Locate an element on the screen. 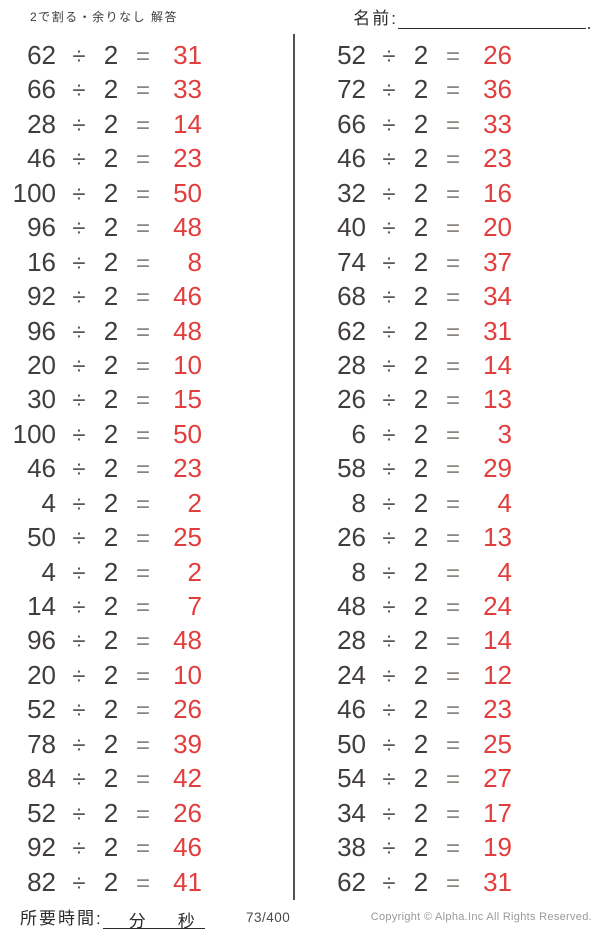 The image size is (600, 934). dividend-number: 78 is located at coordinates (41, 743).